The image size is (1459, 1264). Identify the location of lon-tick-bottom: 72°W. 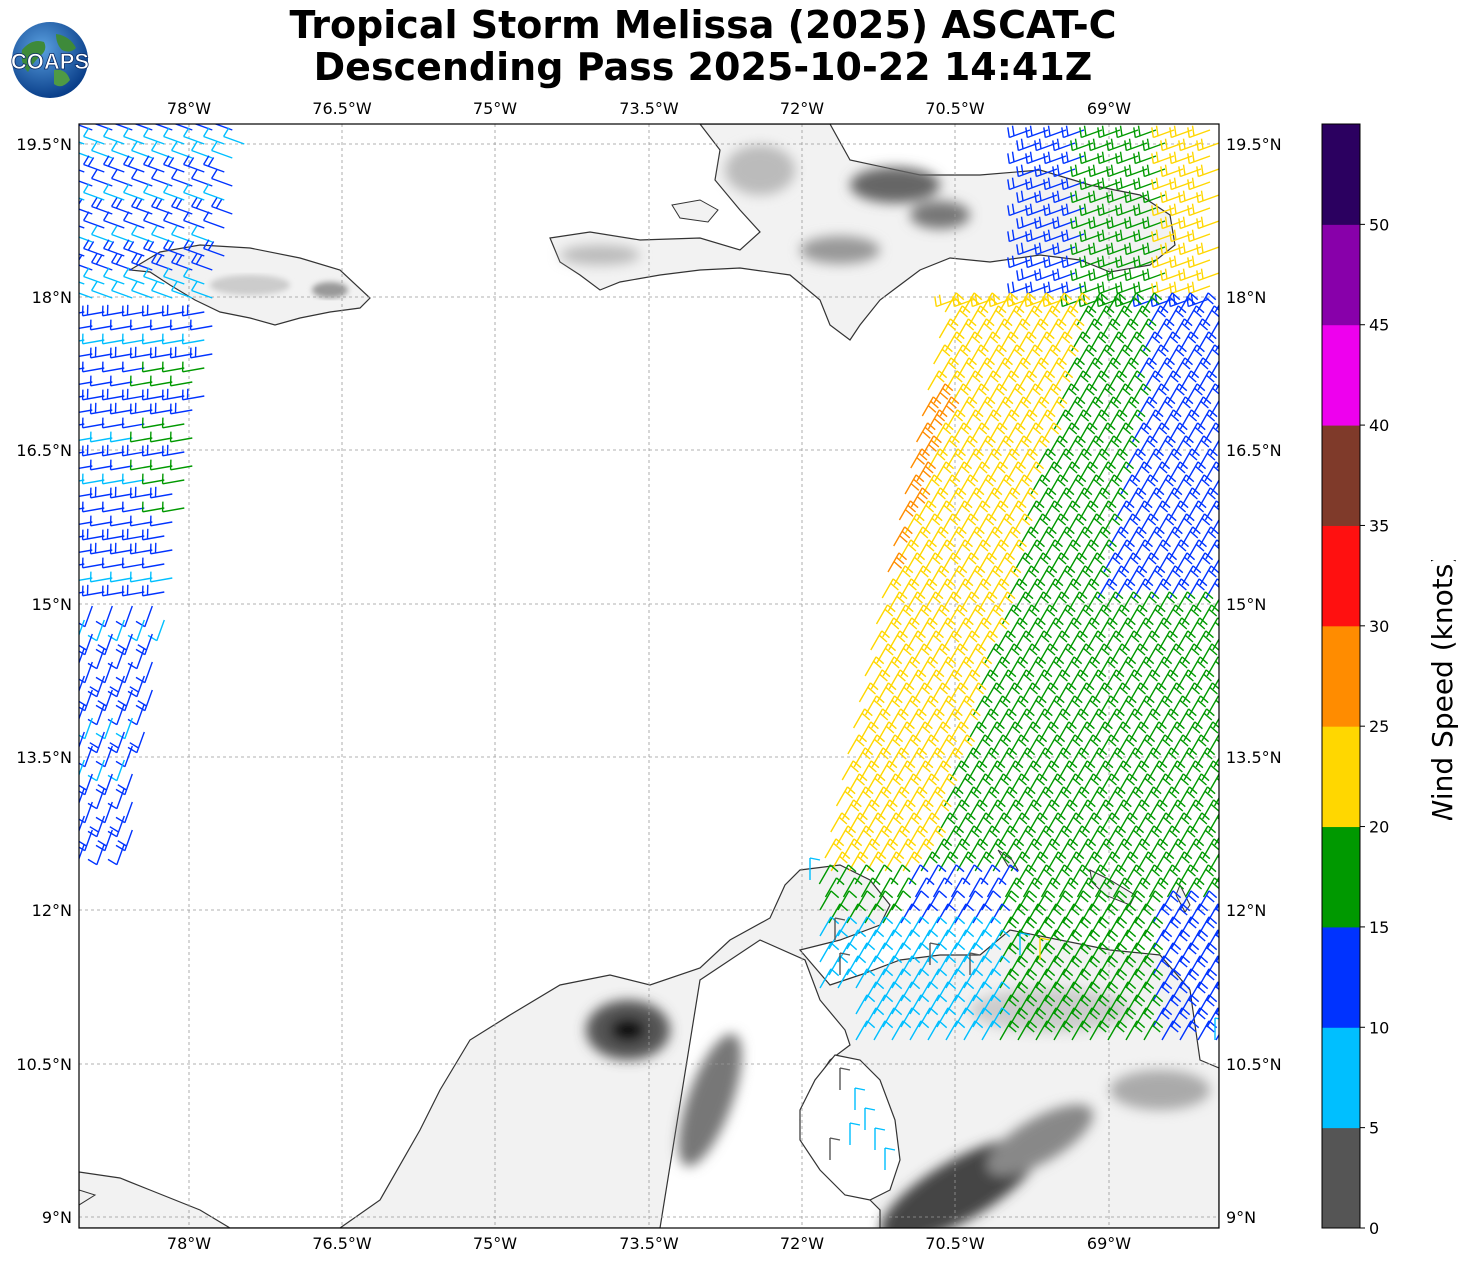
(802, 1243).